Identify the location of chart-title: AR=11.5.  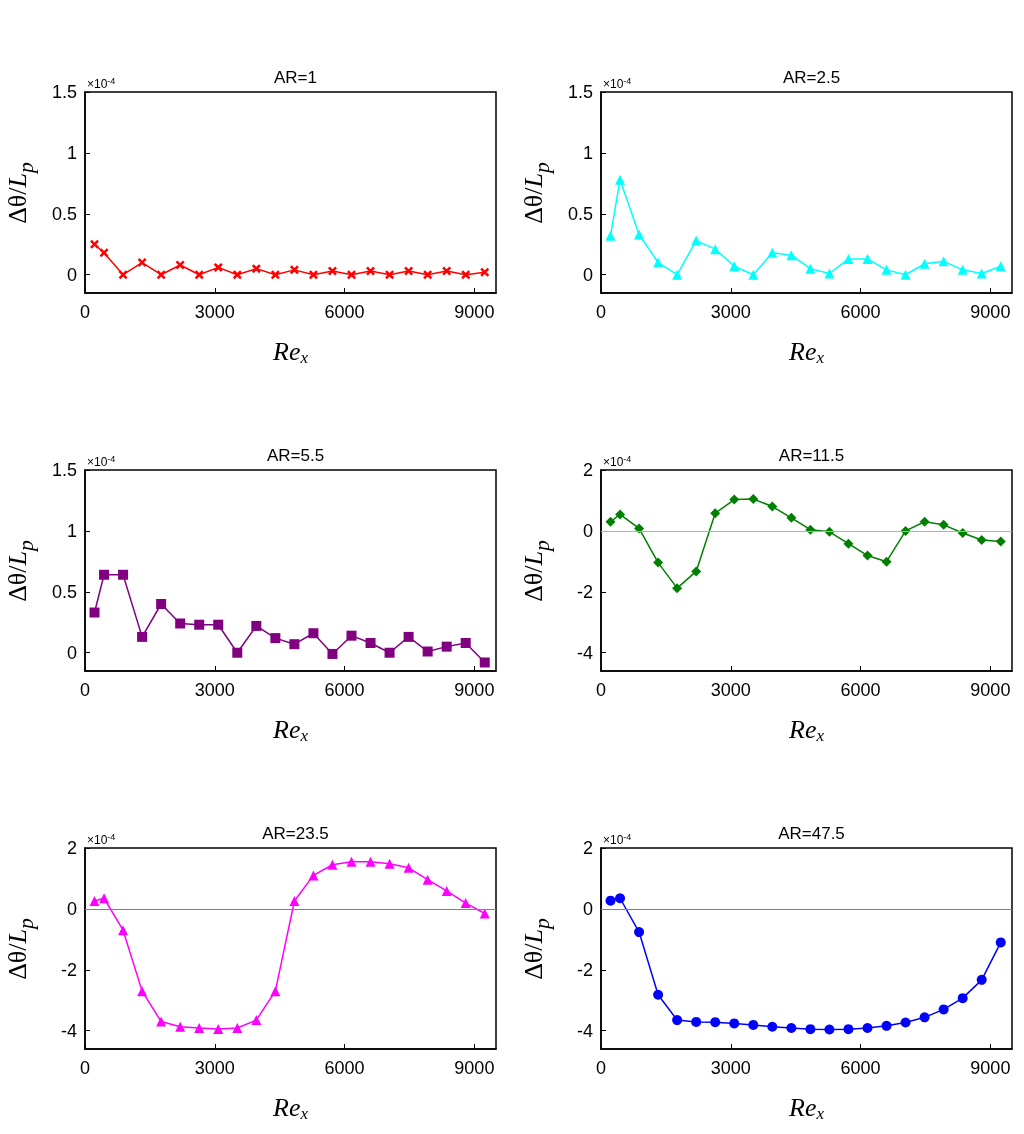
(811, 455).